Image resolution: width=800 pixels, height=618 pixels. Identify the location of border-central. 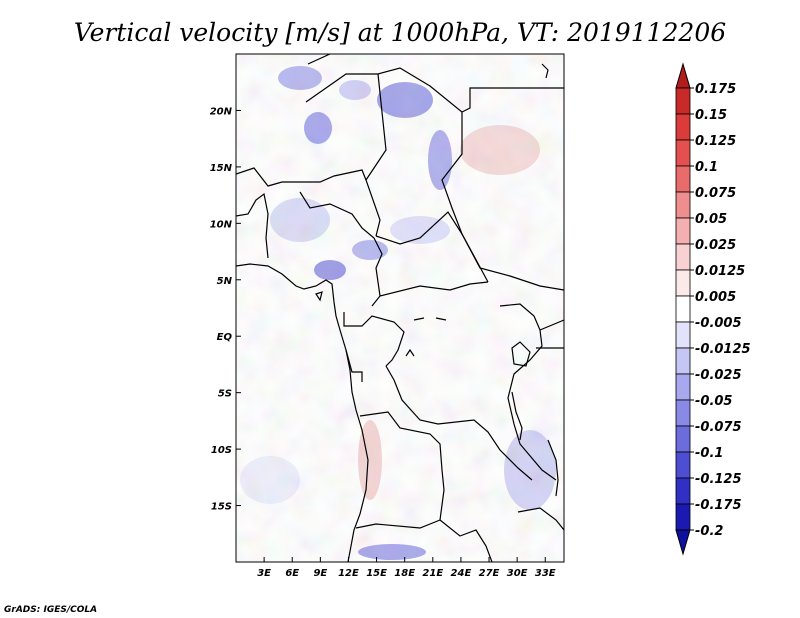
(469, 251).